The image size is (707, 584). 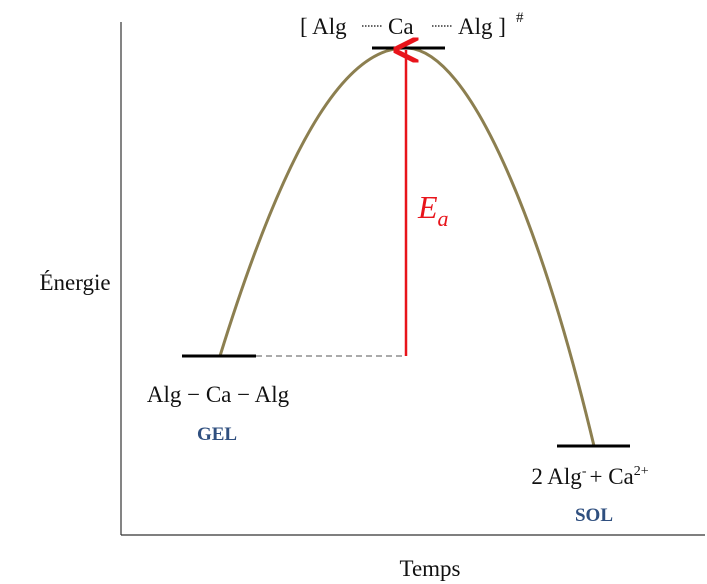 I want to click on product-part: + Ca, so click(x=611, y=476).